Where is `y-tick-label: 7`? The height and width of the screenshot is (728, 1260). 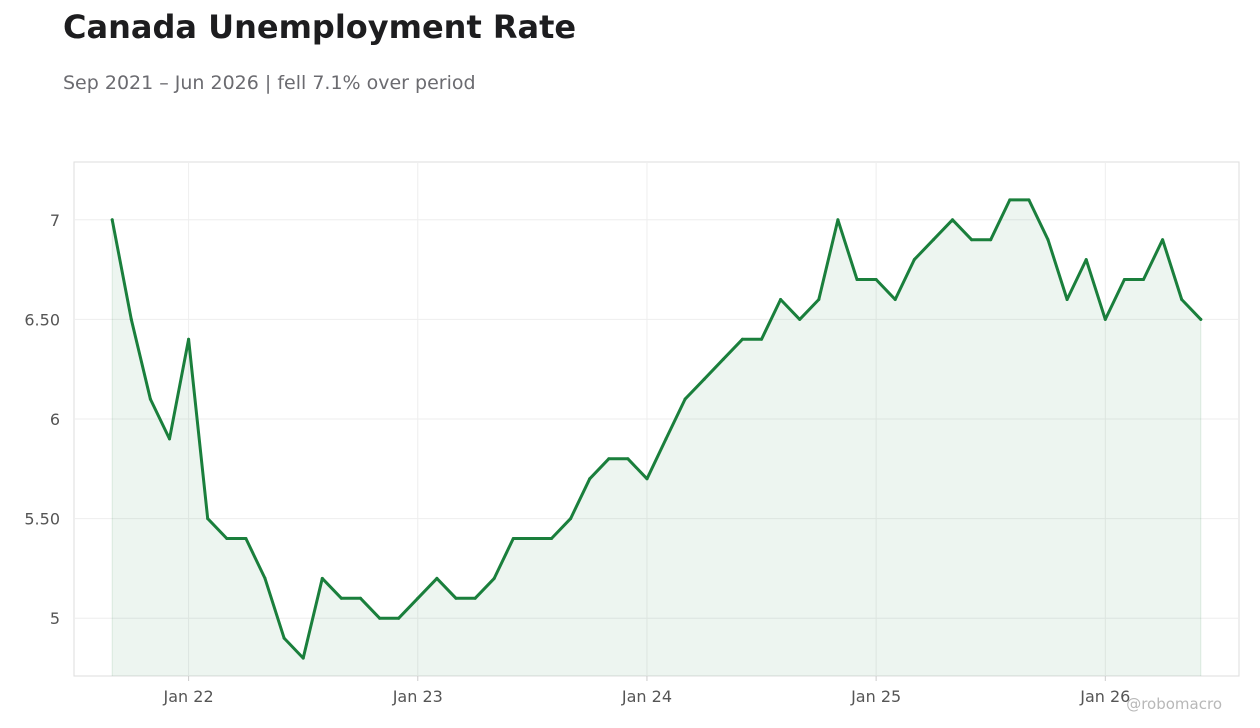 y-tick-label: 7 is located at coordinates (55, 220).